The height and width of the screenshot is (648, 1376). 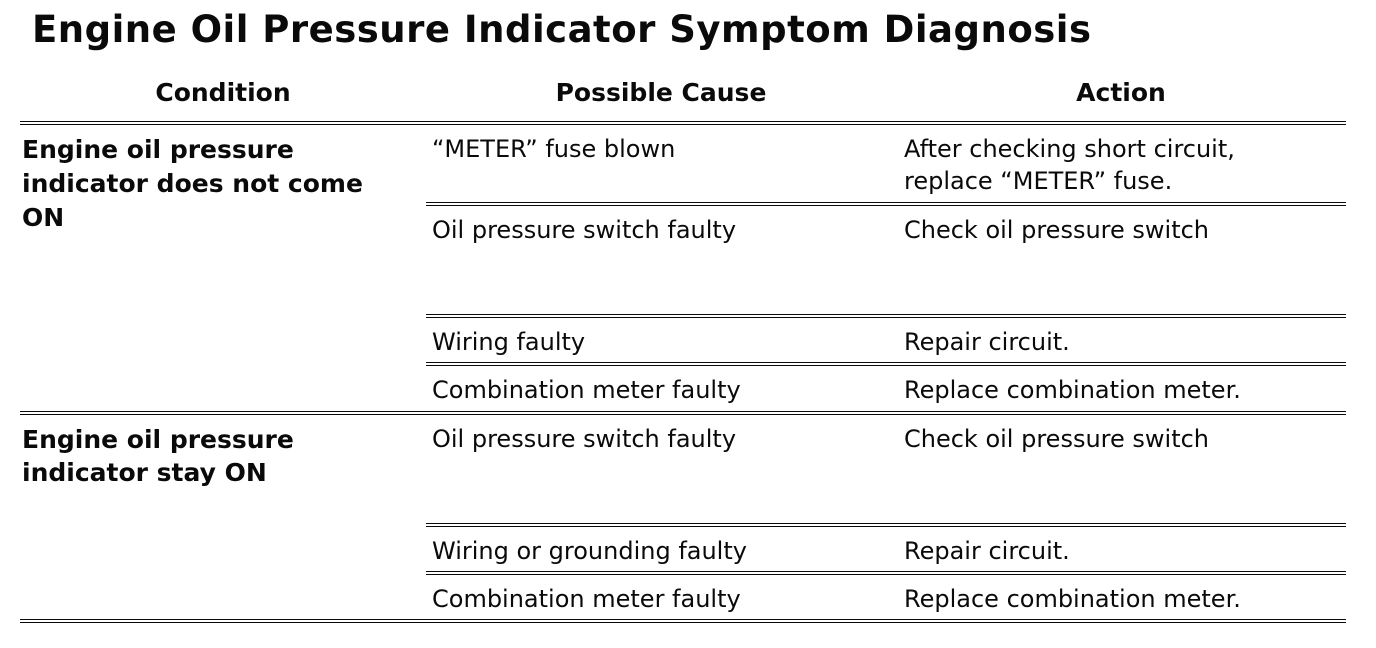 What do you see at coordinates (661, 341) in the screenshot?
I see `cause-cell: Wiring faulty` at bounding box center [661, 341].